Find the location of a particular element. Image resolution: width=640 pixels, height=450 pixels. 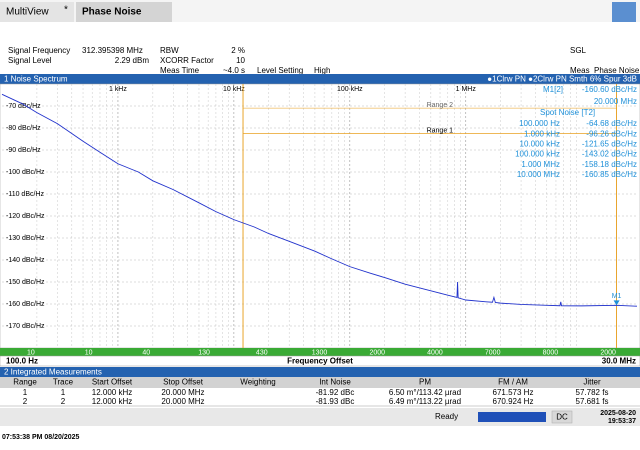

marker is located at coordinates (616, 303).